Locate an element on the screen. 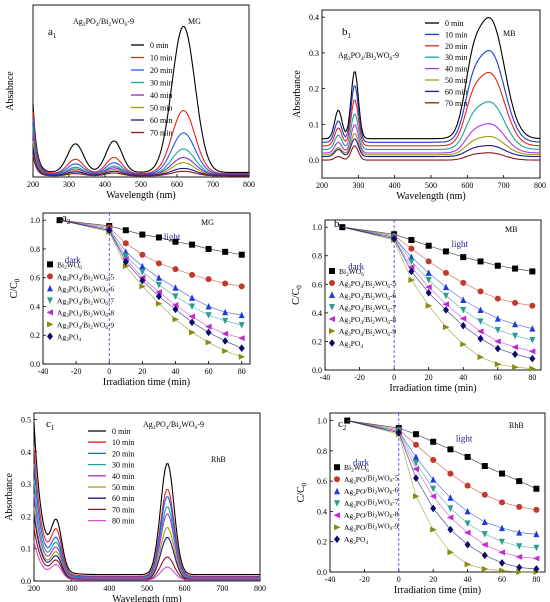  y-tick-label: 0.6 is located at coordinates (35, 278).